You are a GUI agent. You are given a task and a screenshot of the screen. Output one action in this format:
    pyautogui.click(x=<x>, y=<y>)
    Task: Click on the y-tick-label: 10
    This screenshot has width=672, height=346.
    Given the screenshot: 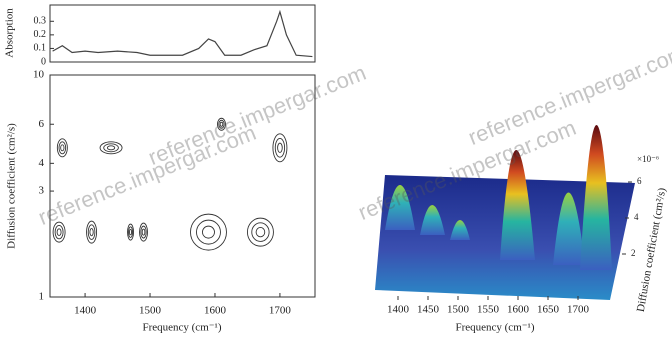 What is the action you would take?
    pyautogui.click(x=39, y=75)
    